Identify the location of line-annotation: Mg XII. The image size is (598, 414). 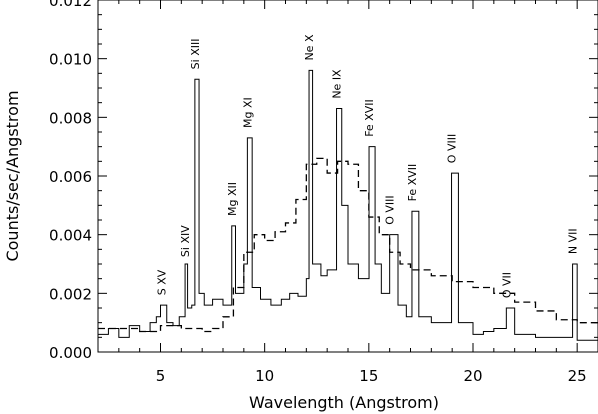
(232, 199).